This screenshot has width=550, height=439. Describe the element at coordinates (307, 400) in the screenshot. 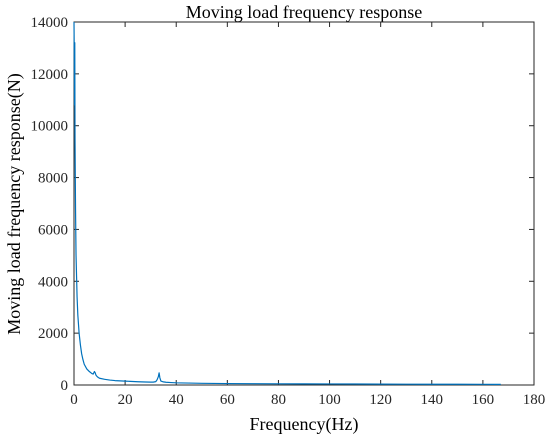

I see `x-tick-labels: 0 20 40 60 80 100 120 140 160 180` at that location.